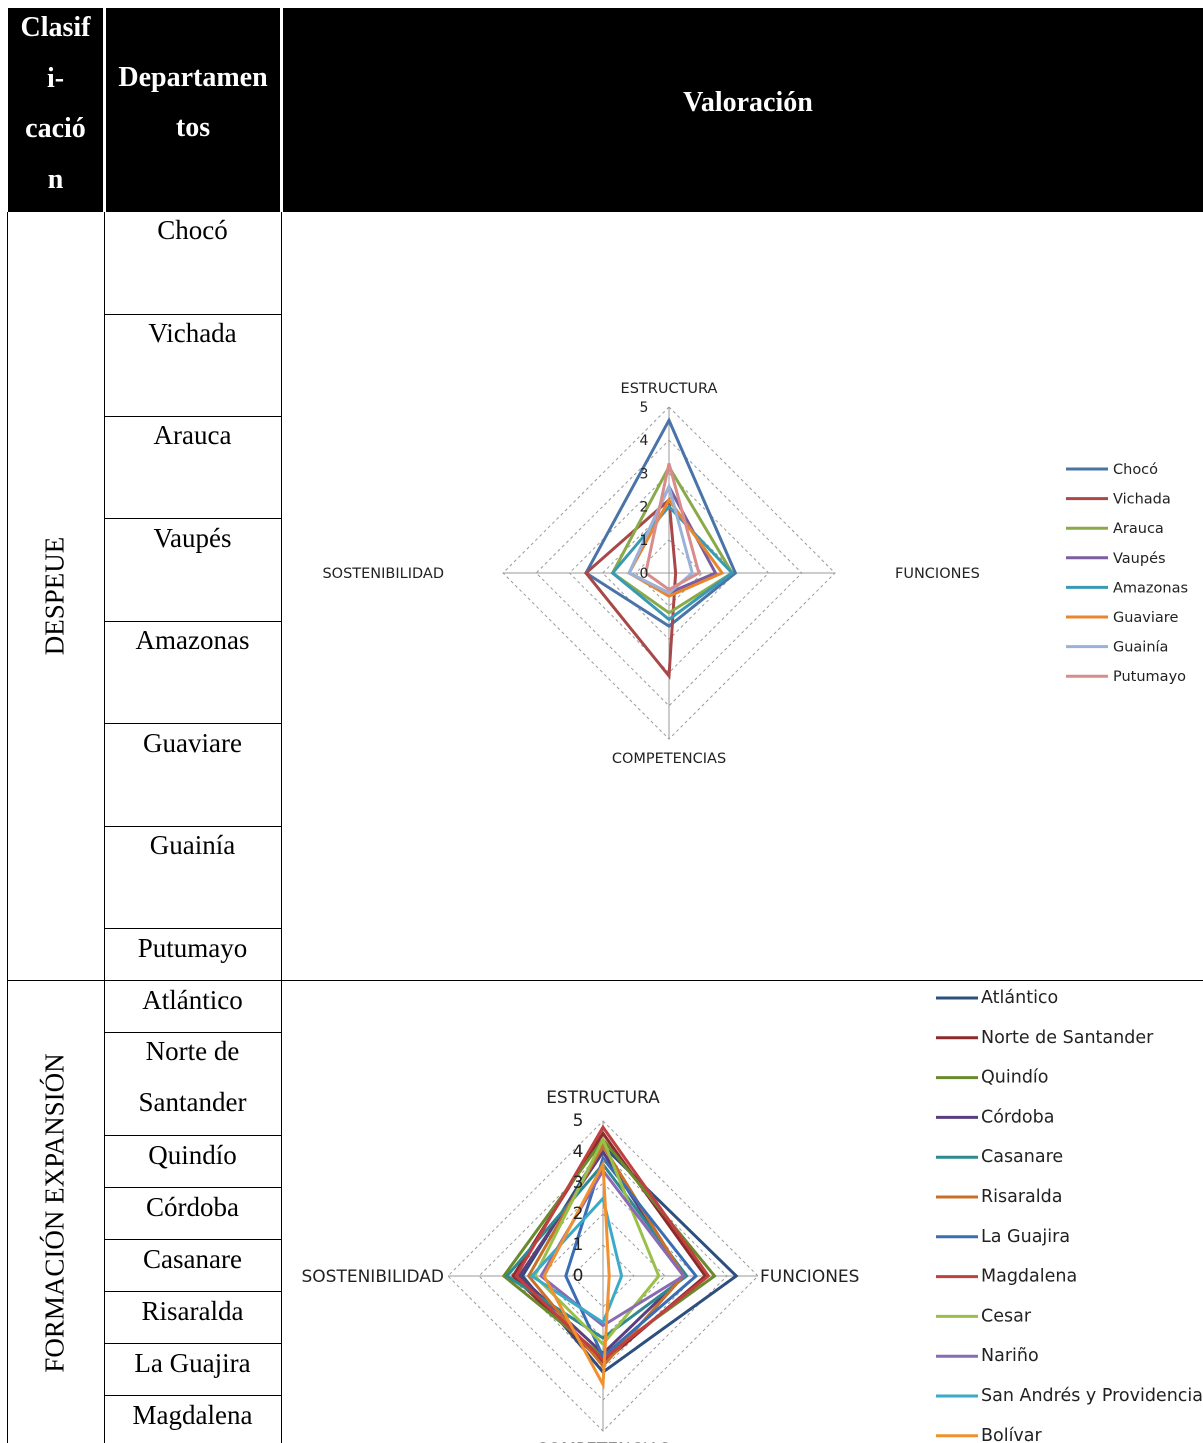 The height and width of the screenshot is (1443, 1203). Describe the element at coordinates (644, 574) in the screenshot. I see `radar-tick-label: 0` at that location.